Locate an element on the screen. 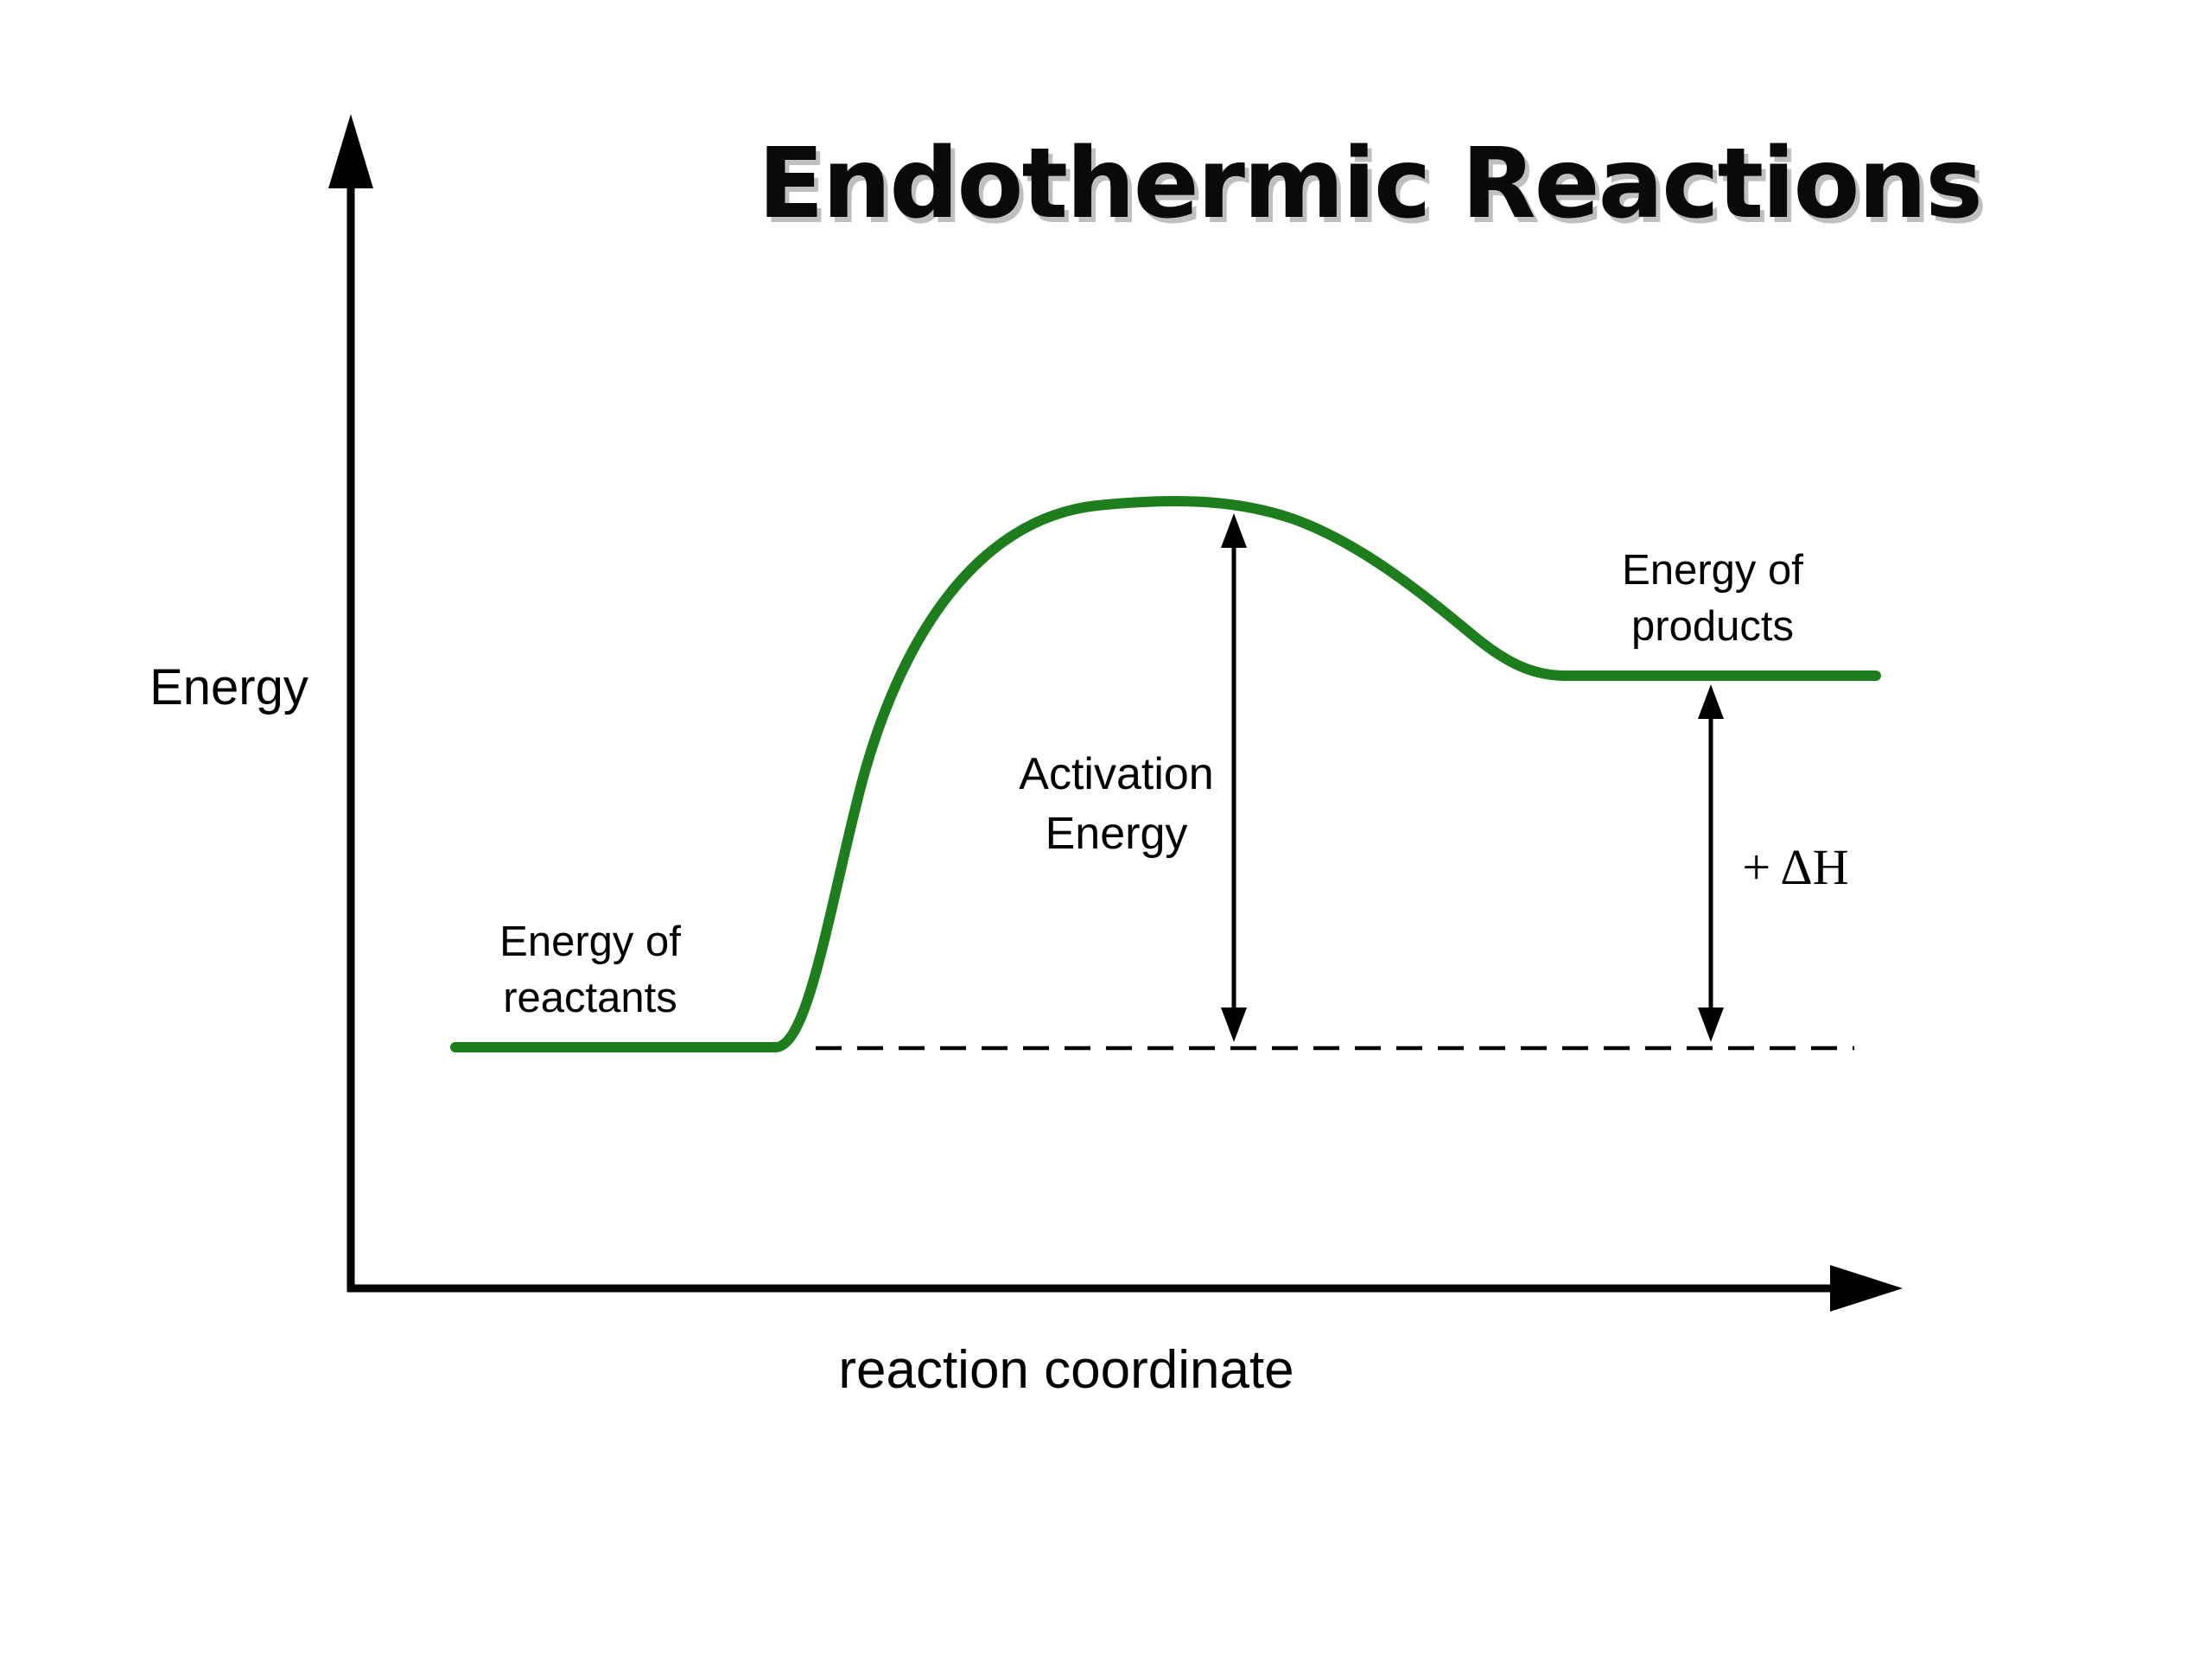  activation-arrowhead-up is located at coordinates (1234, 530).